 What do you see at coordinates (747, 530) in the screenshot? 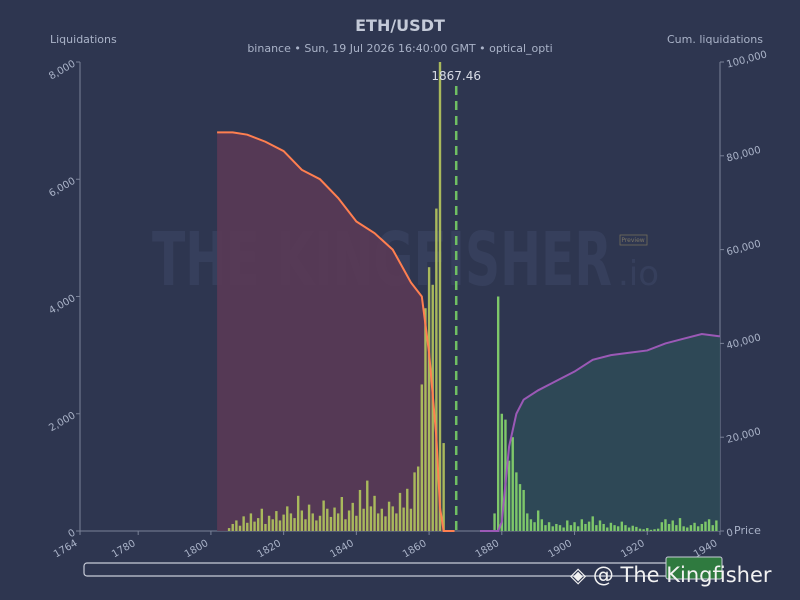
I see `x-axis-label: Price` at bounding box center [747, 530].